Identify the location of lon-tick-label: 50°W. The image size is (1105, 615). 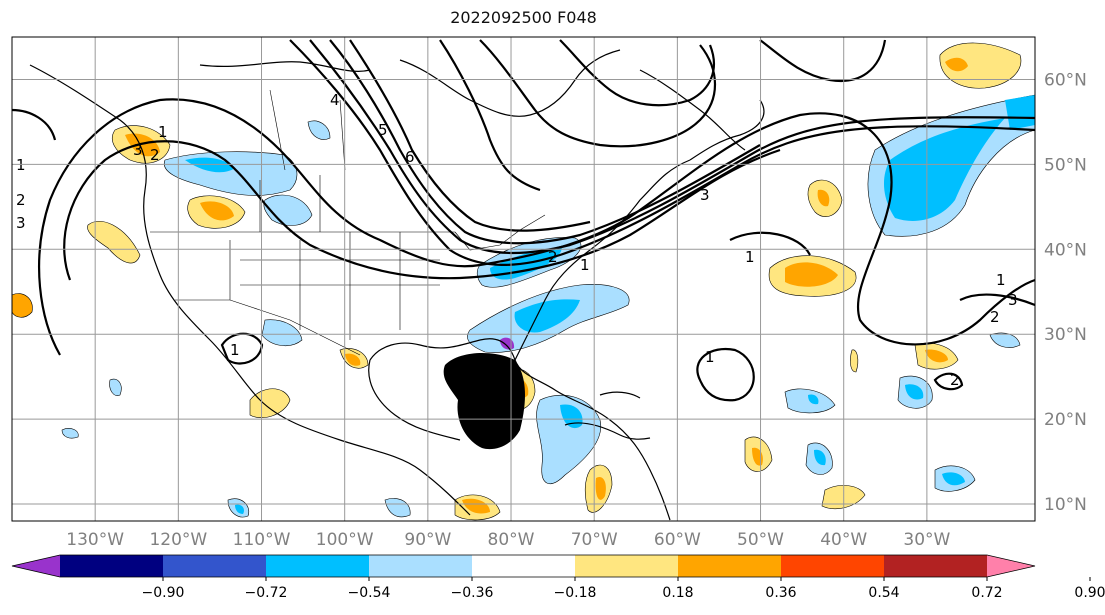
(760, 540).